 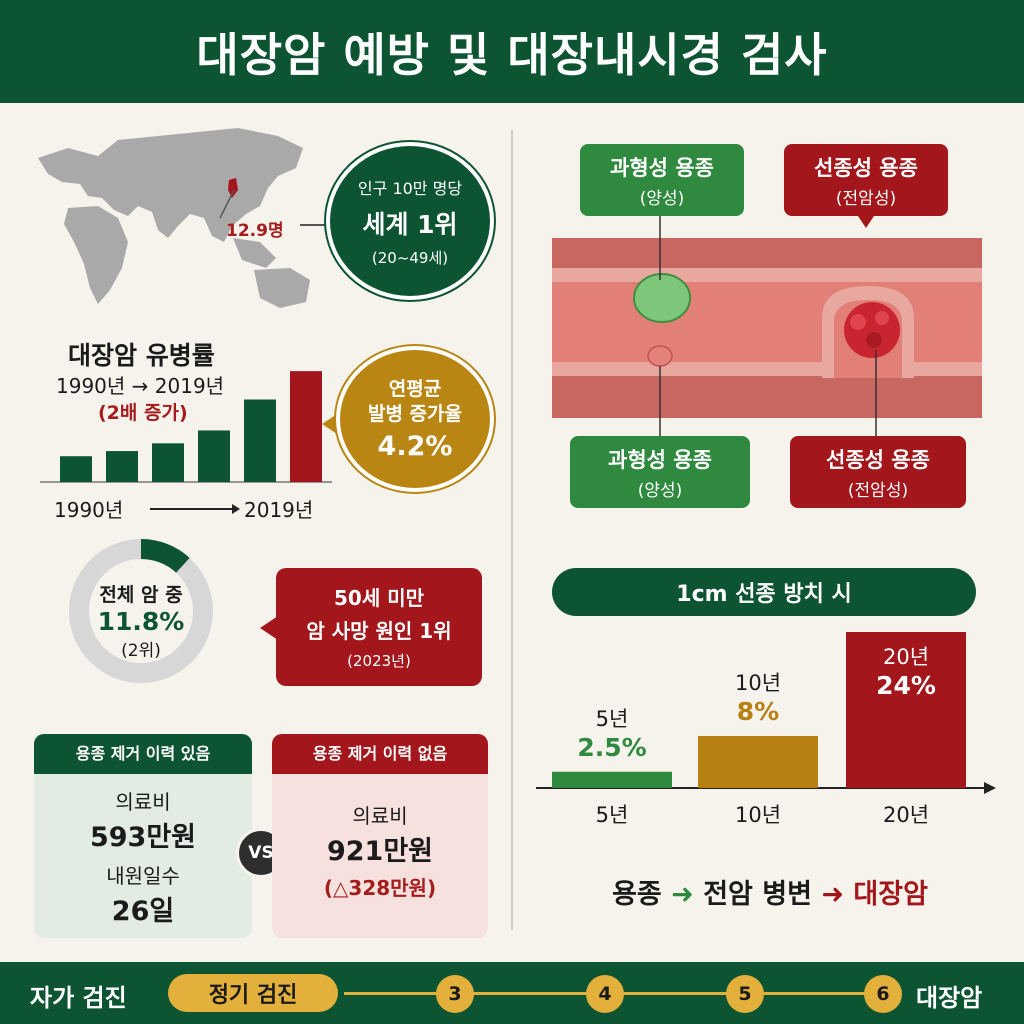 What do you see at coordinates (255, 231) in the screenshot?
I see `korea-rate-value: 12.9명` at bounding box center [255, 231].